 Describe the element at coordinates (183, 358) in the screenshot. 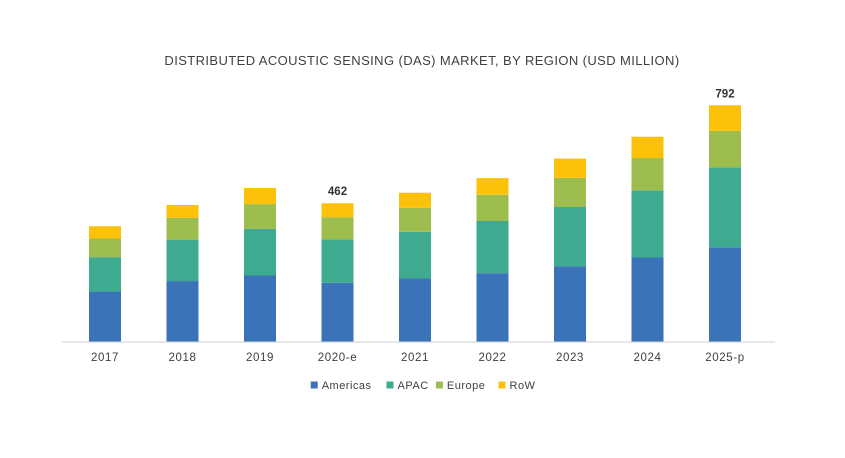

I see `x-tick-label-2018: 2018` at that location.